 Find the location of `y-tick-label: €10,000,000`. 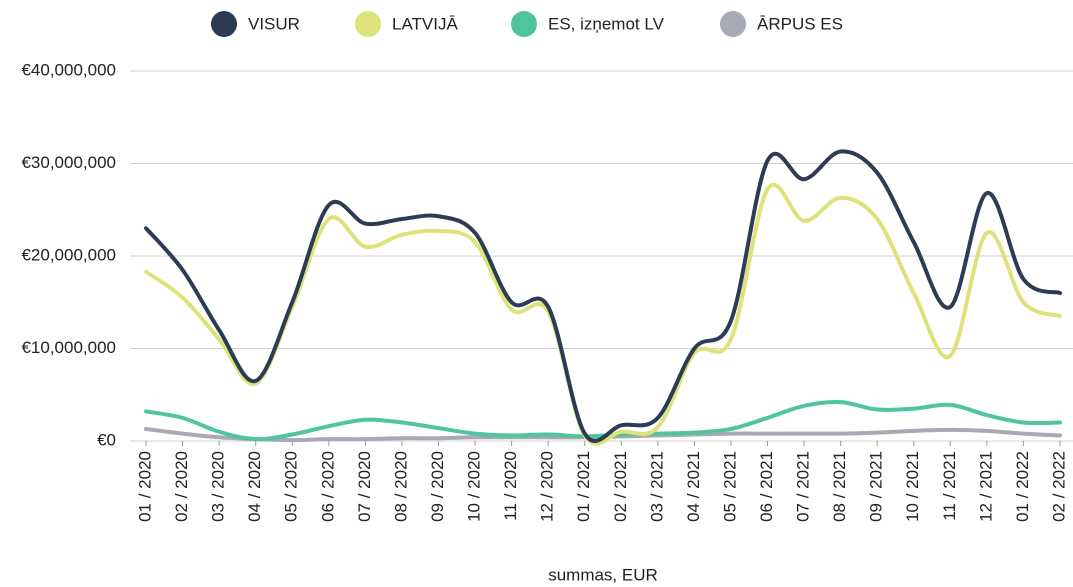

y-tick-label: €10,000,000 is located at coordinates (68, 347).